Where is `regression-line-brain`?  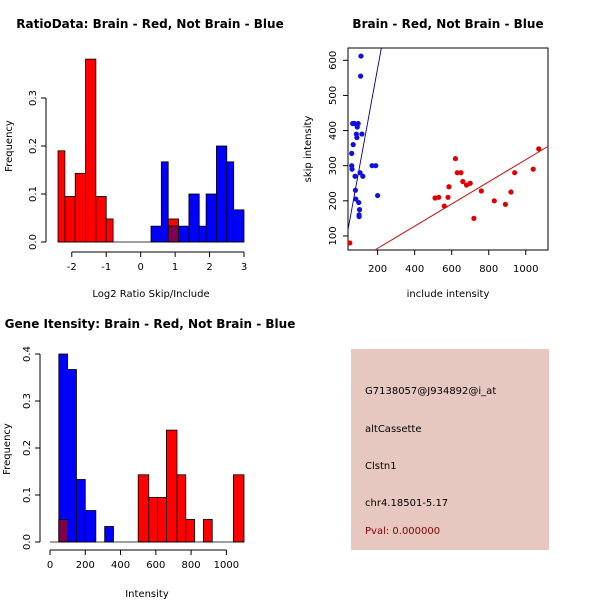
regression-line-brain is located at coordinates (461, 197).